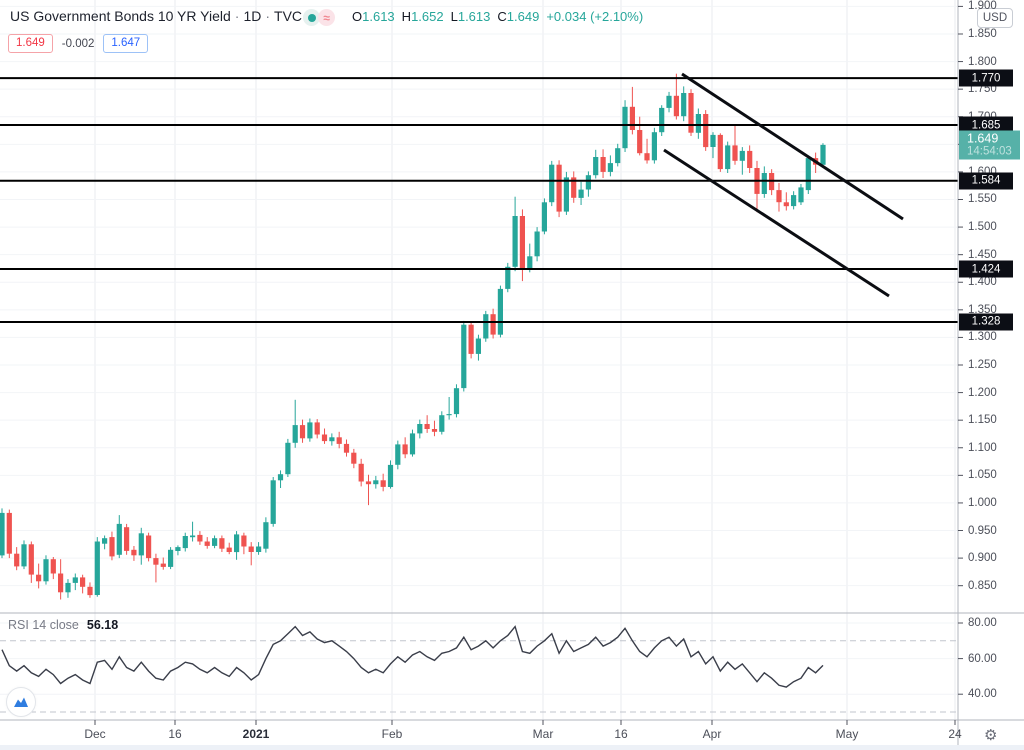  What do you see at coordinates (454, 16) in the screenshot?
I see `low-label: L` at bounding box center [454, 16].